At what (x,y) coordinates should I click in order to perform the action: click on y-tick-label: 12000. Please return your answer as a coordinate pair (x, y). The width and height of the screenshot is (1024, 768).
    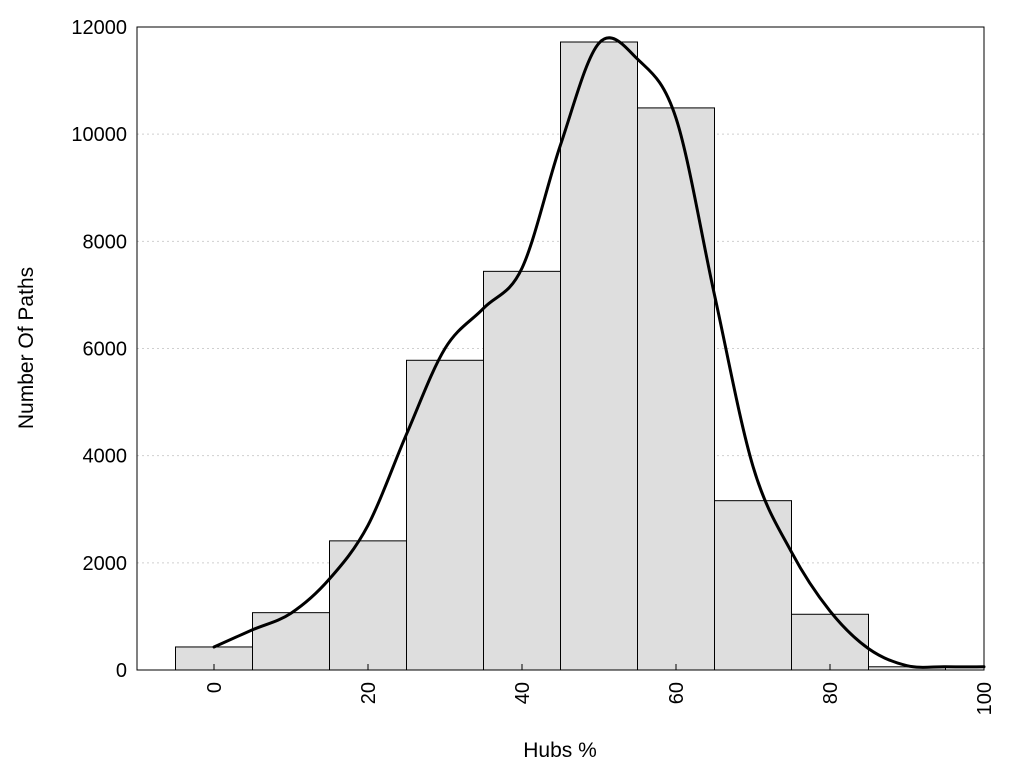
    Looking at the image, I should click on (99, 28).